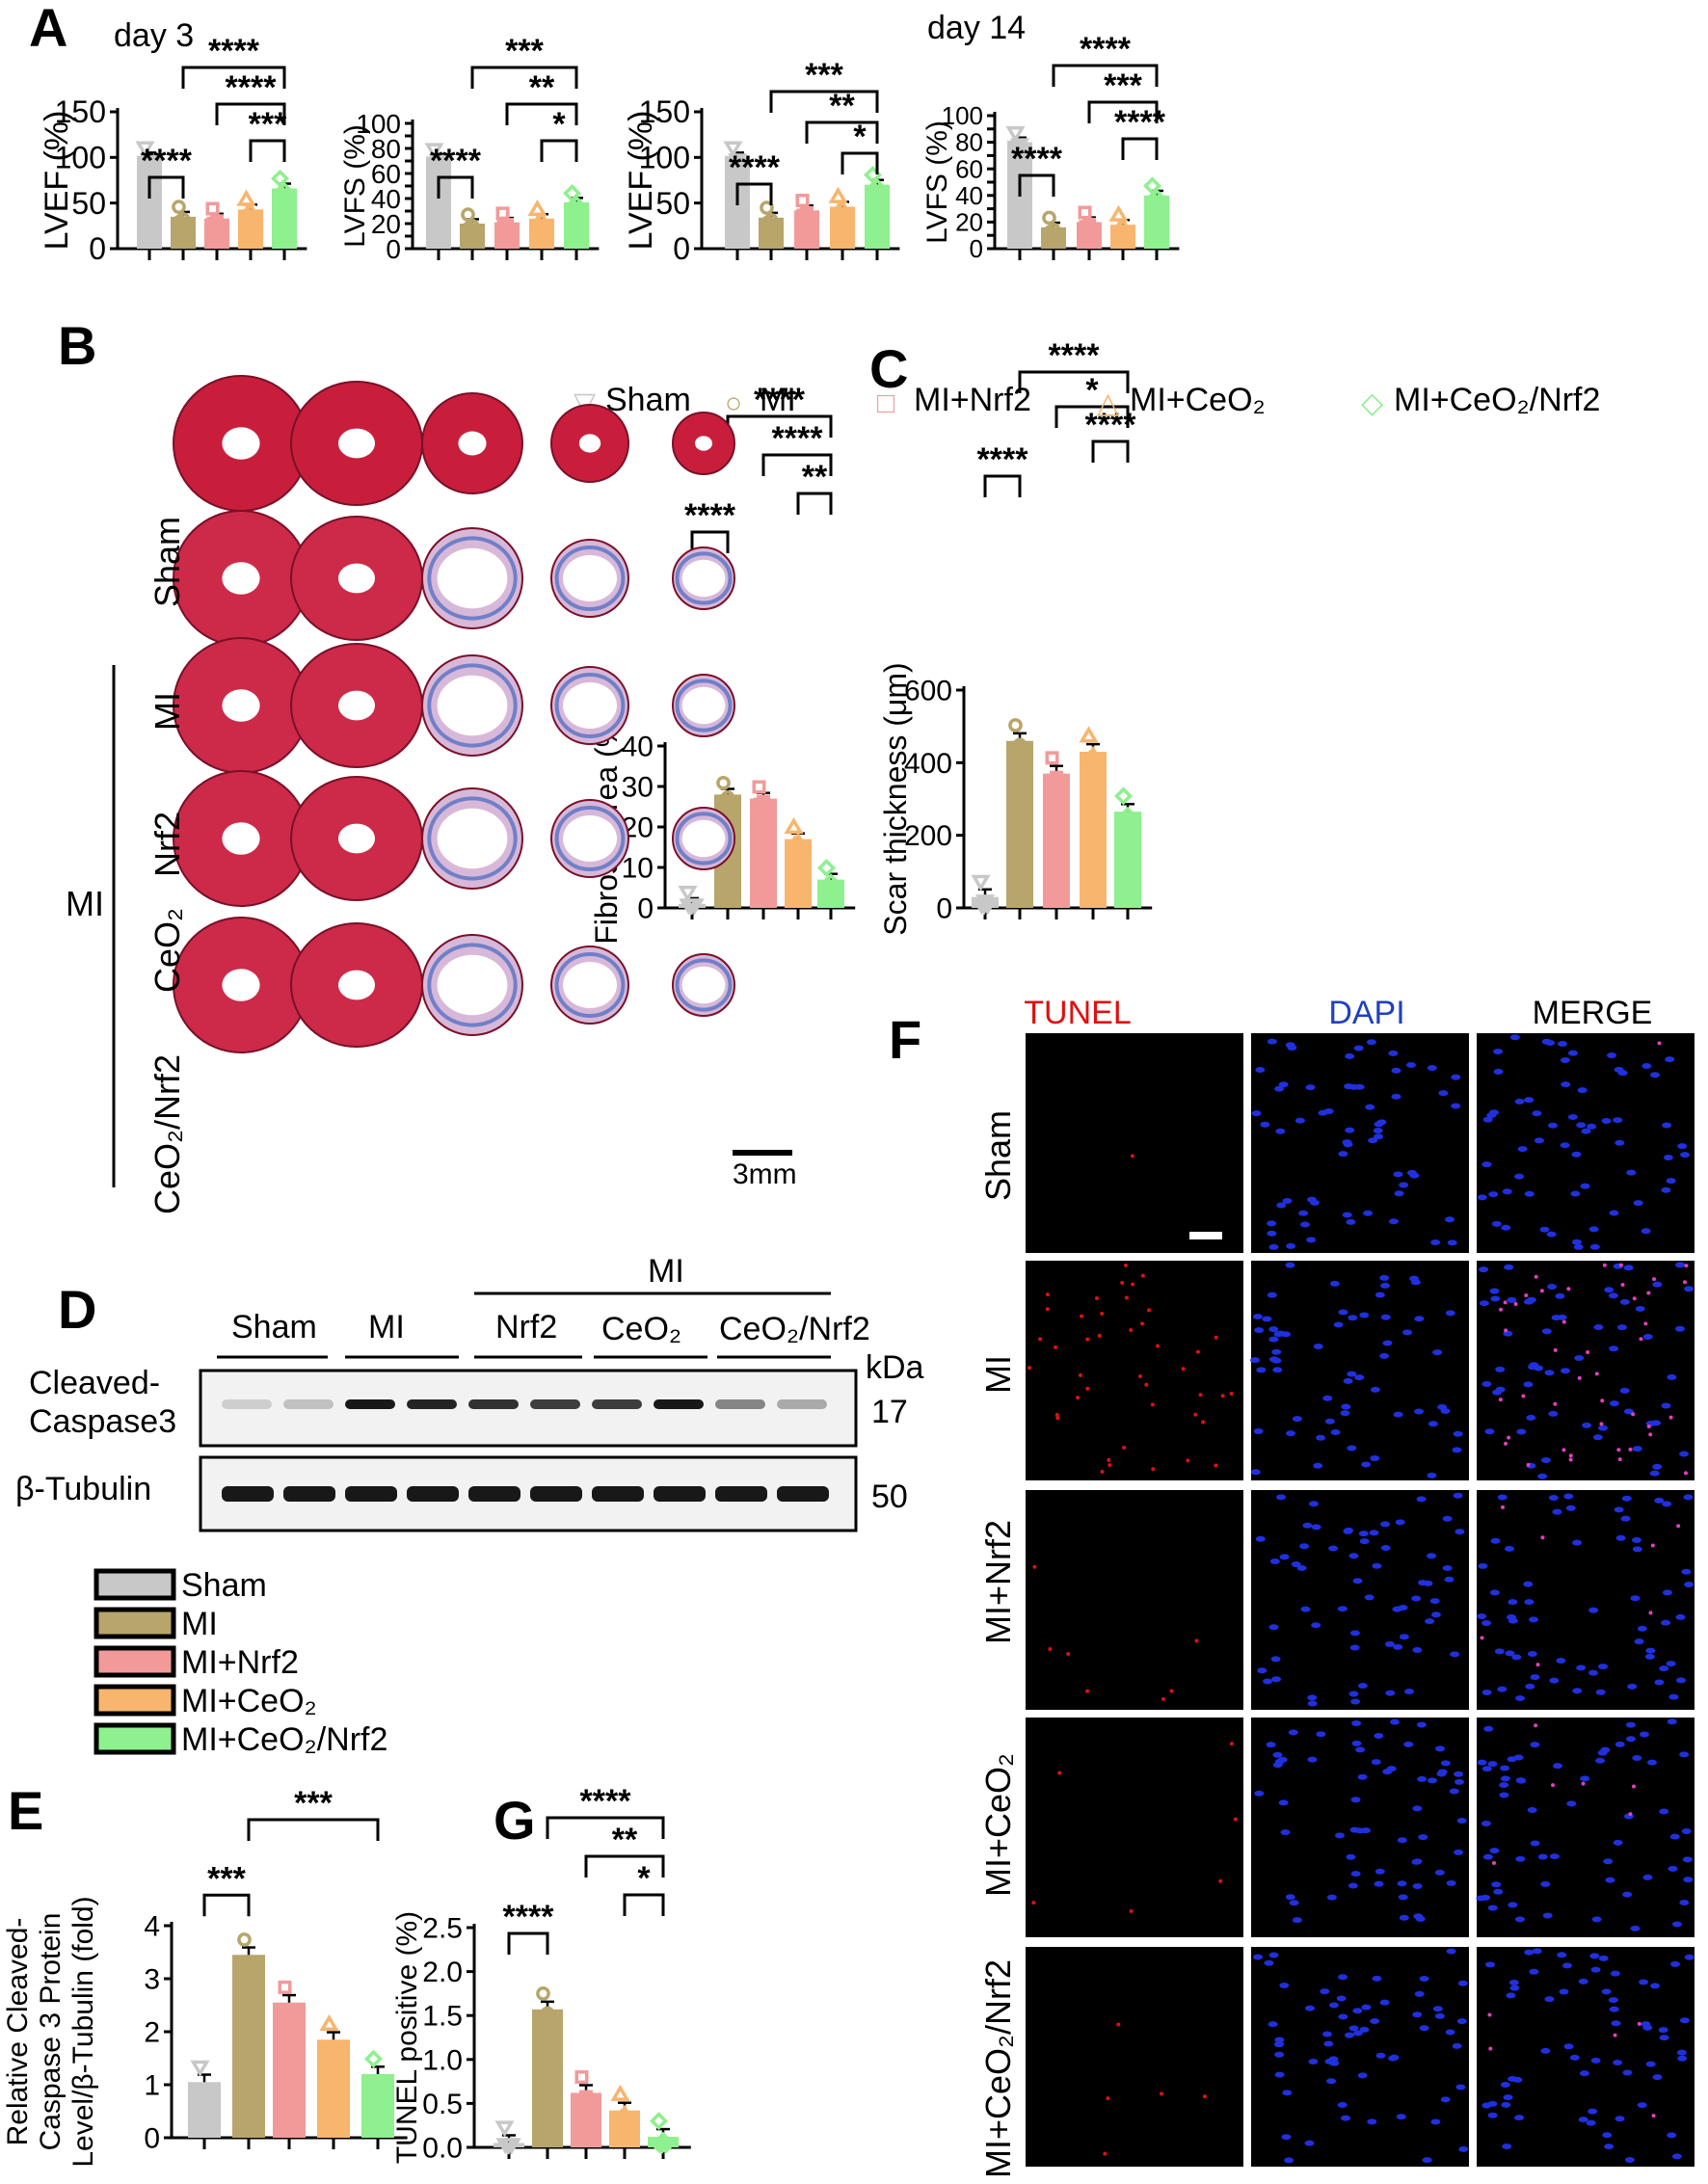  Describe the element at coordinates (525, 1450) in the screenshot. I see `d-bands` at that location.